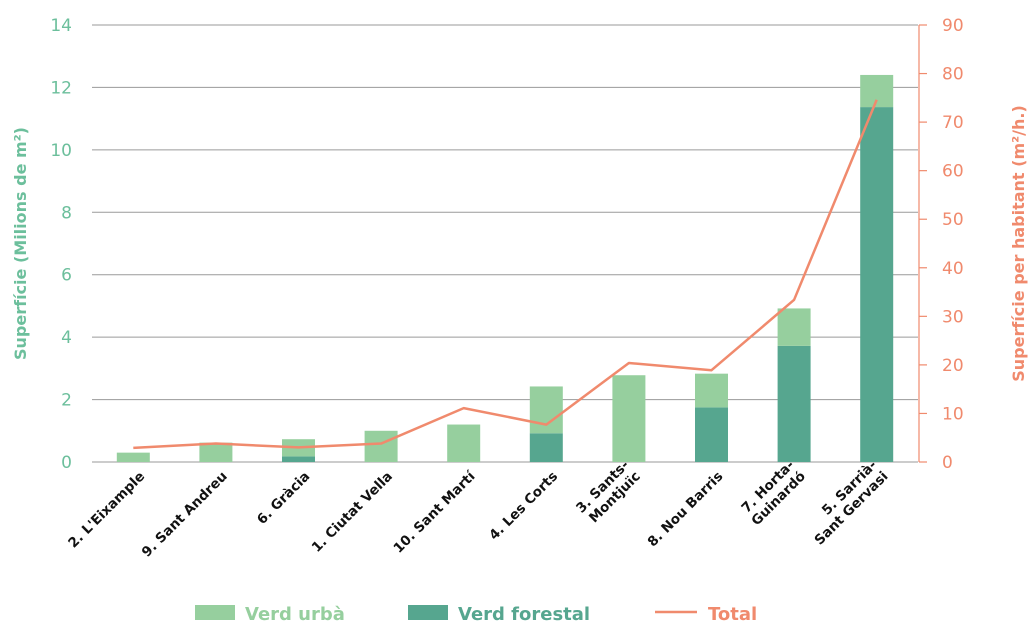 The image size is (1030, 632). I want to click on left-axis-title: Superfície (Milions de m²), so click(20, 243).